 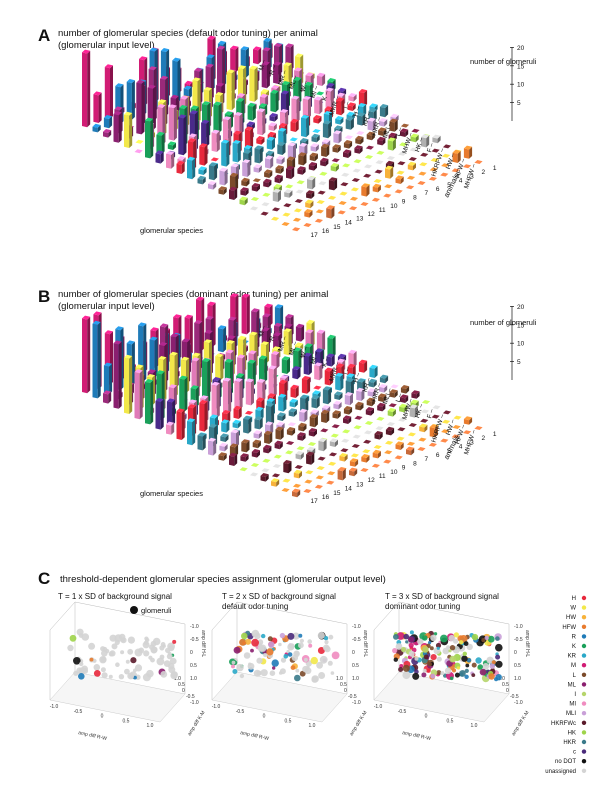 What do you see at coordinates (574, 647) in the screenshot?
I see `legend-label-k: K` at bounding box center [574, 647].